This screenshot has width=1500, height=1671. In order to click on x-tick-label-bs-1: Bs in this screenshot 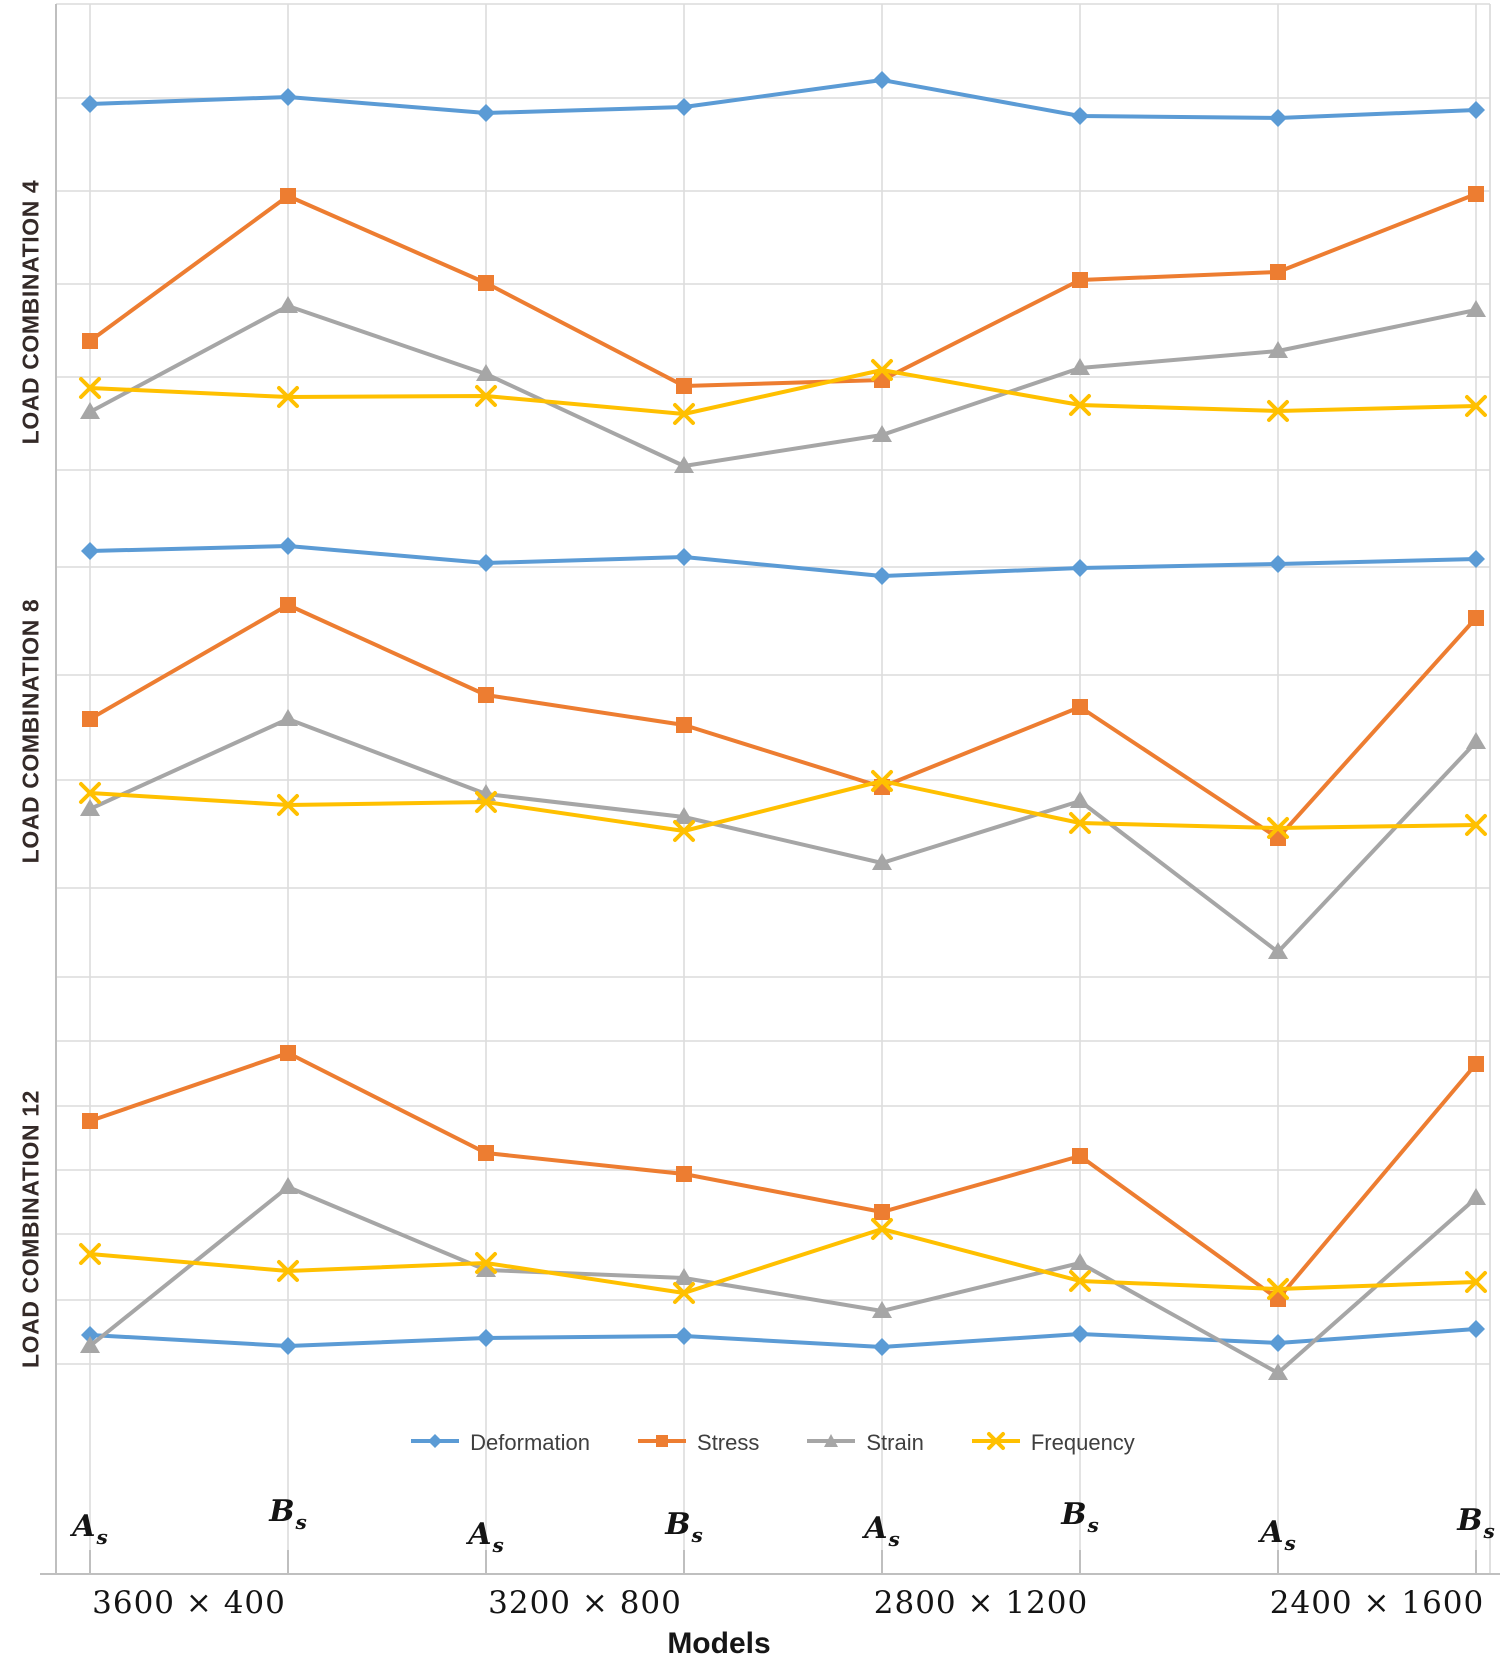, I will do `click(288, 1514)`.